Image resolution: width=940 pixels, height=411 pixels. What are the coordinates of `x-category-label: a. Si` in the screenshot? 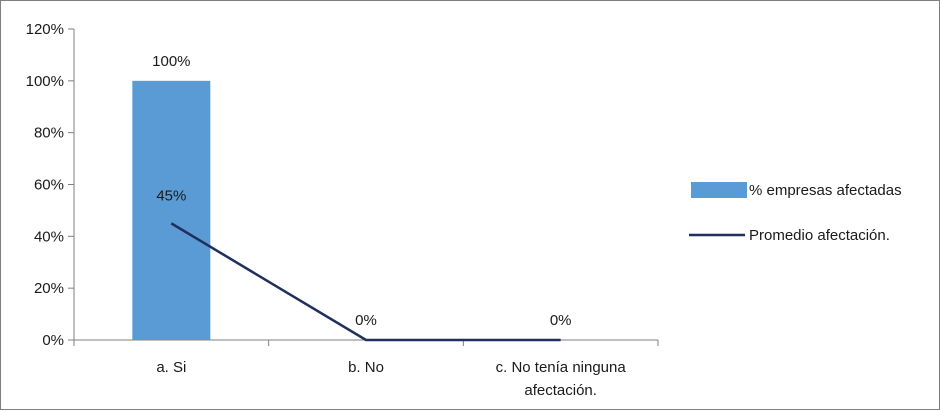 It's located at (171, 367).